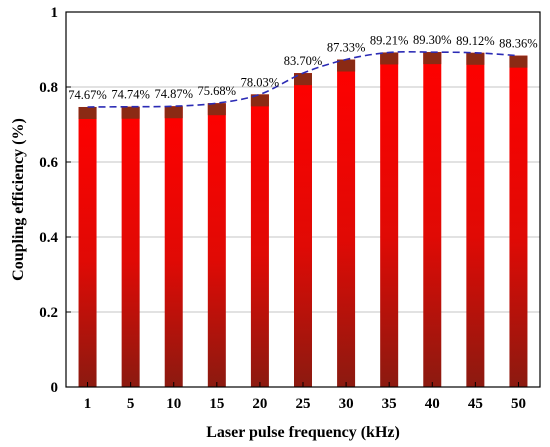 The image size is (550, 447). What do you see at coordinates (303, 61) in the screenshot?
I see `data-label: 83.70%` at bounding box center [303, 61].